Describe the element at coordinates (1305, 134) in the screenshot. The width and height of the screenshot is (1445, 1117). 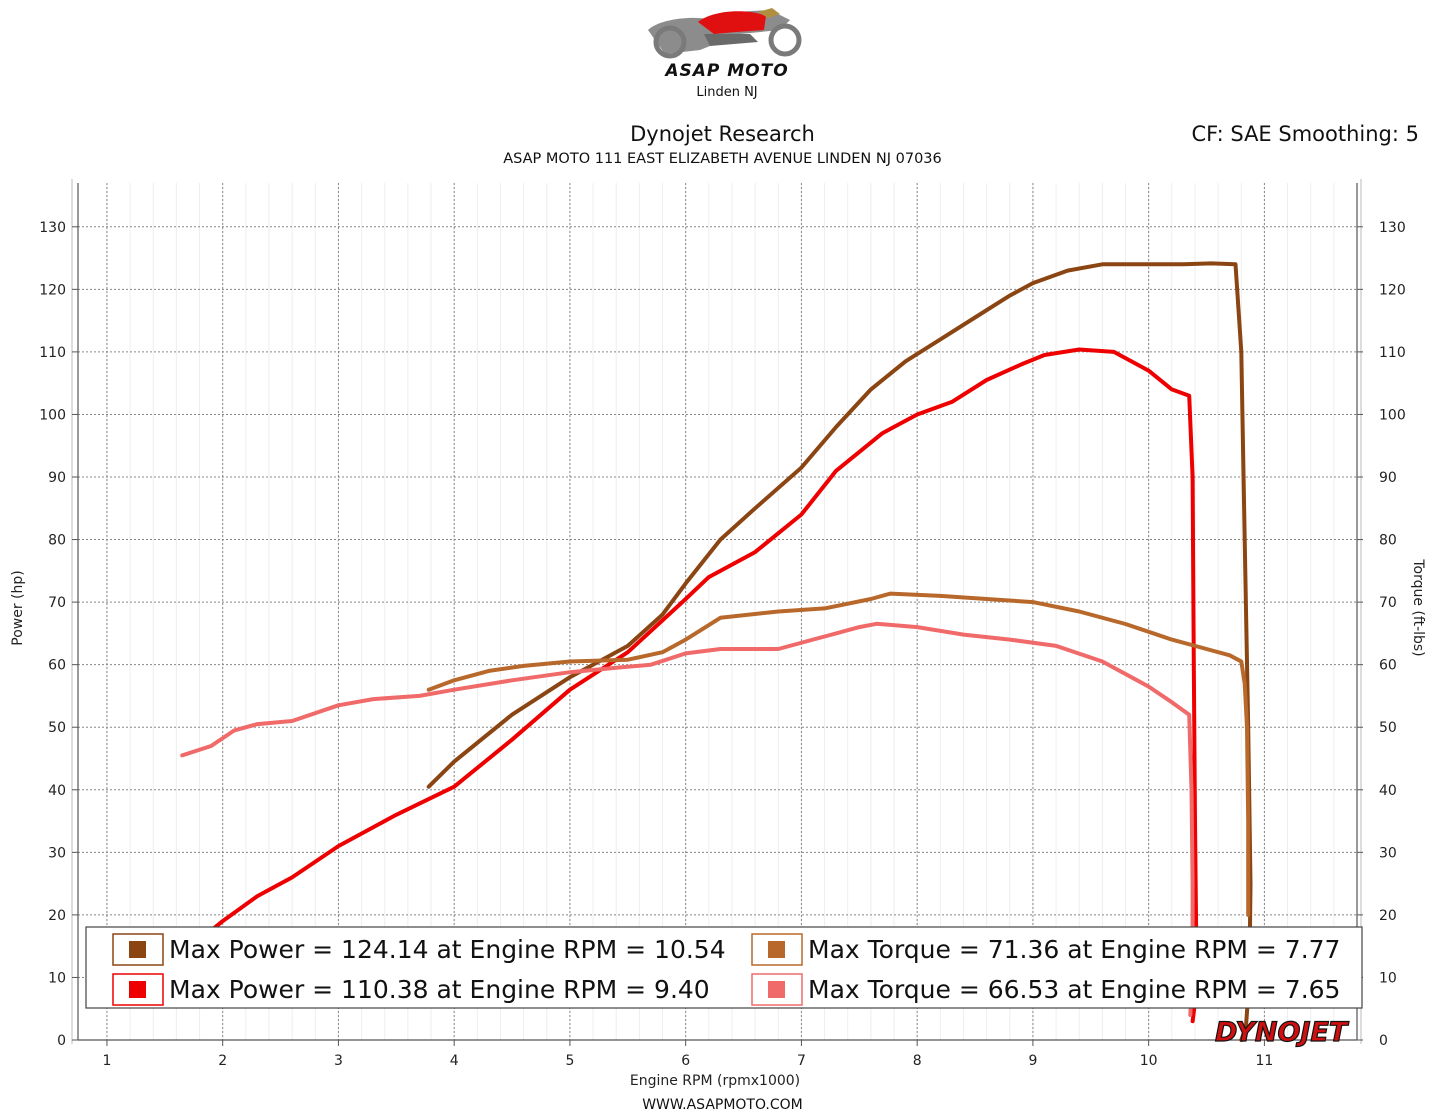
I see `correction-factor-label: CF: SAE Smoothing: 5` at that location.